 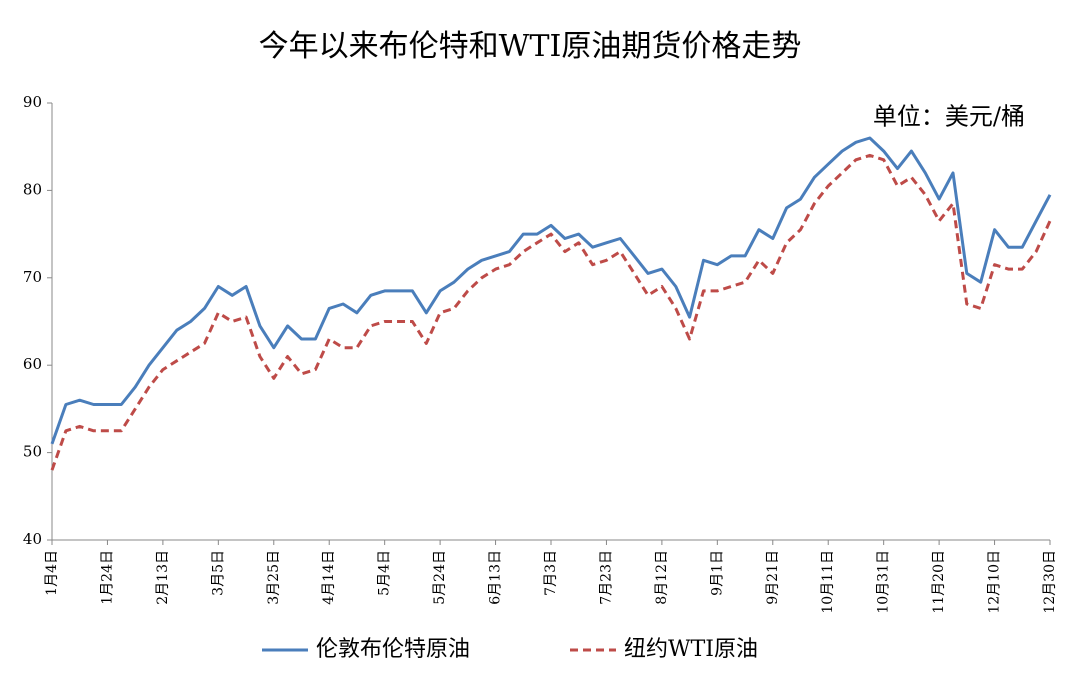 I want to click on y-tick-label: 70, so click(x=32, y=277).